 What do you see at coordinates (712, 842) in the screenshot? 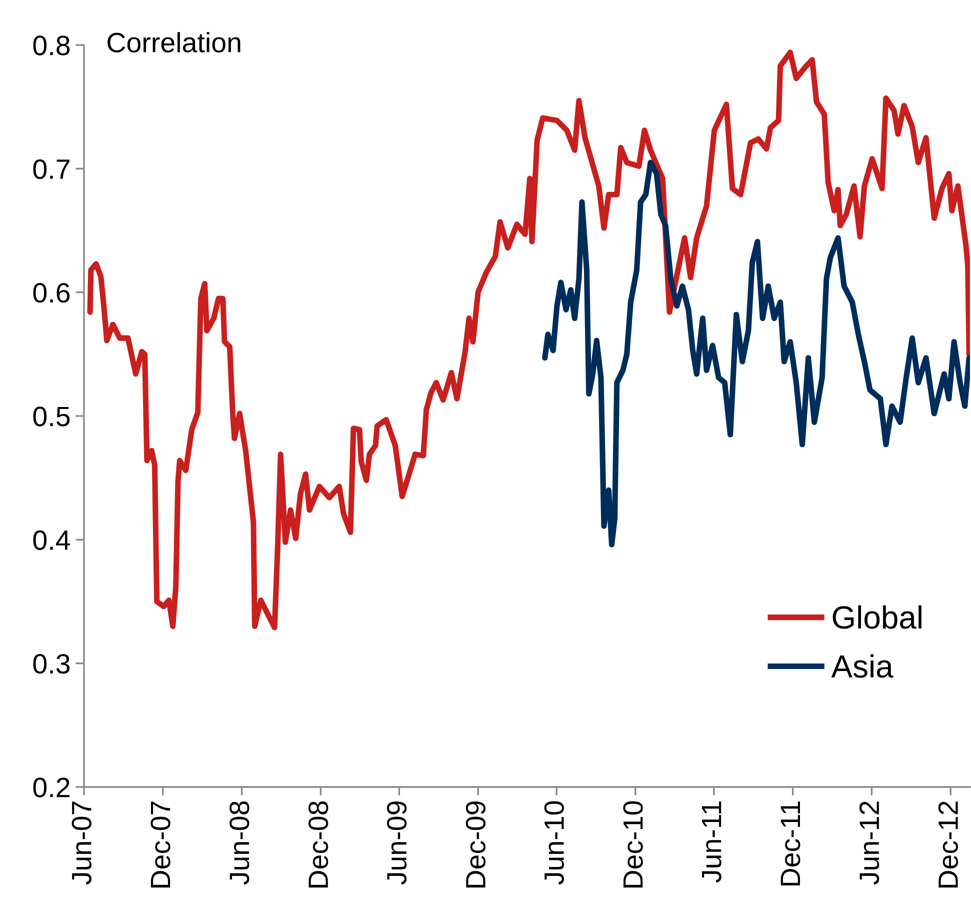
I see `x-tick-label: Jun-11` at bounding box center [712, 842].